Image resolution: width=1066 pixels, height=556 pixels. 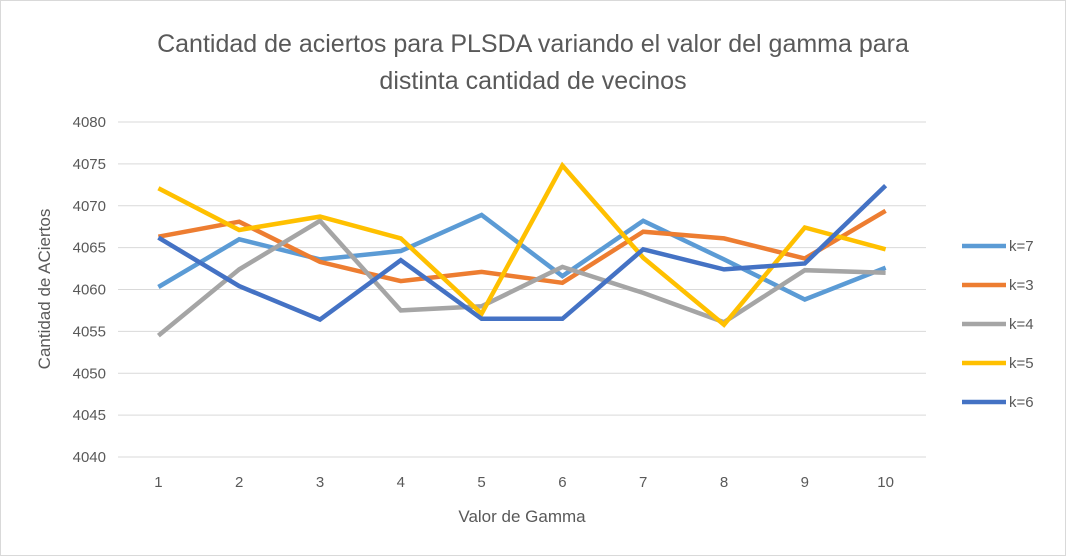 I want to click on y-axis-ticks: 4040 4045 4050 4055 4060 4065 4070 4075 4080, so click(x=89, y=290).